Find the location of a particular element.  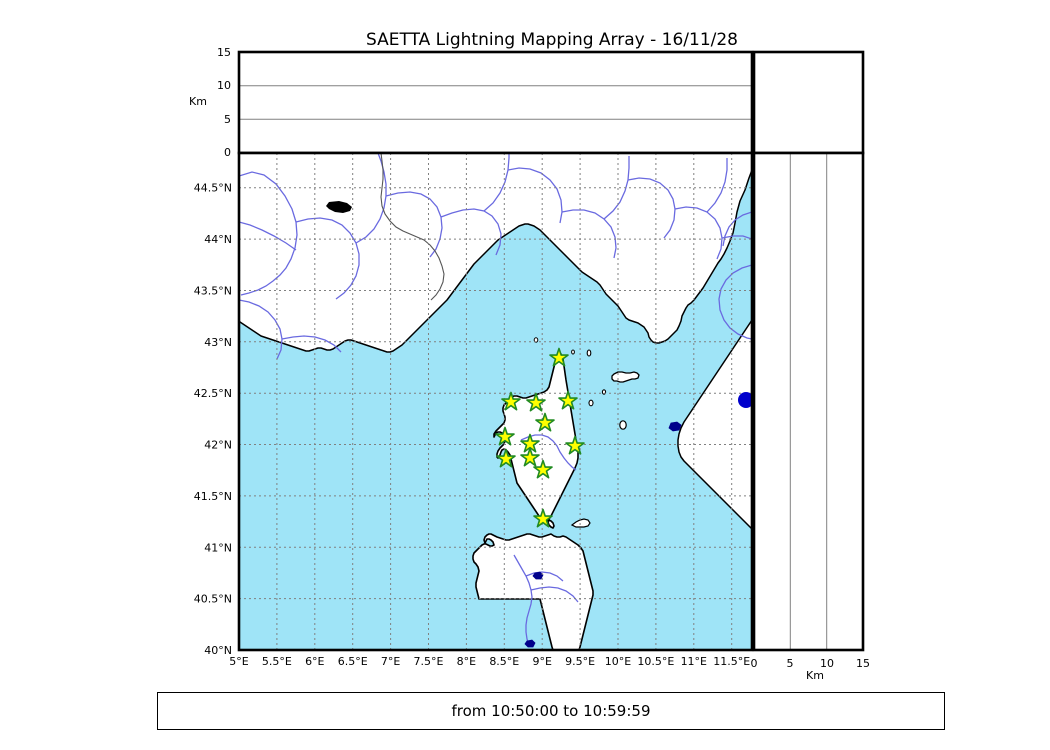

top-panel-ytick-5: 5 is located at coordinates (227, 119).